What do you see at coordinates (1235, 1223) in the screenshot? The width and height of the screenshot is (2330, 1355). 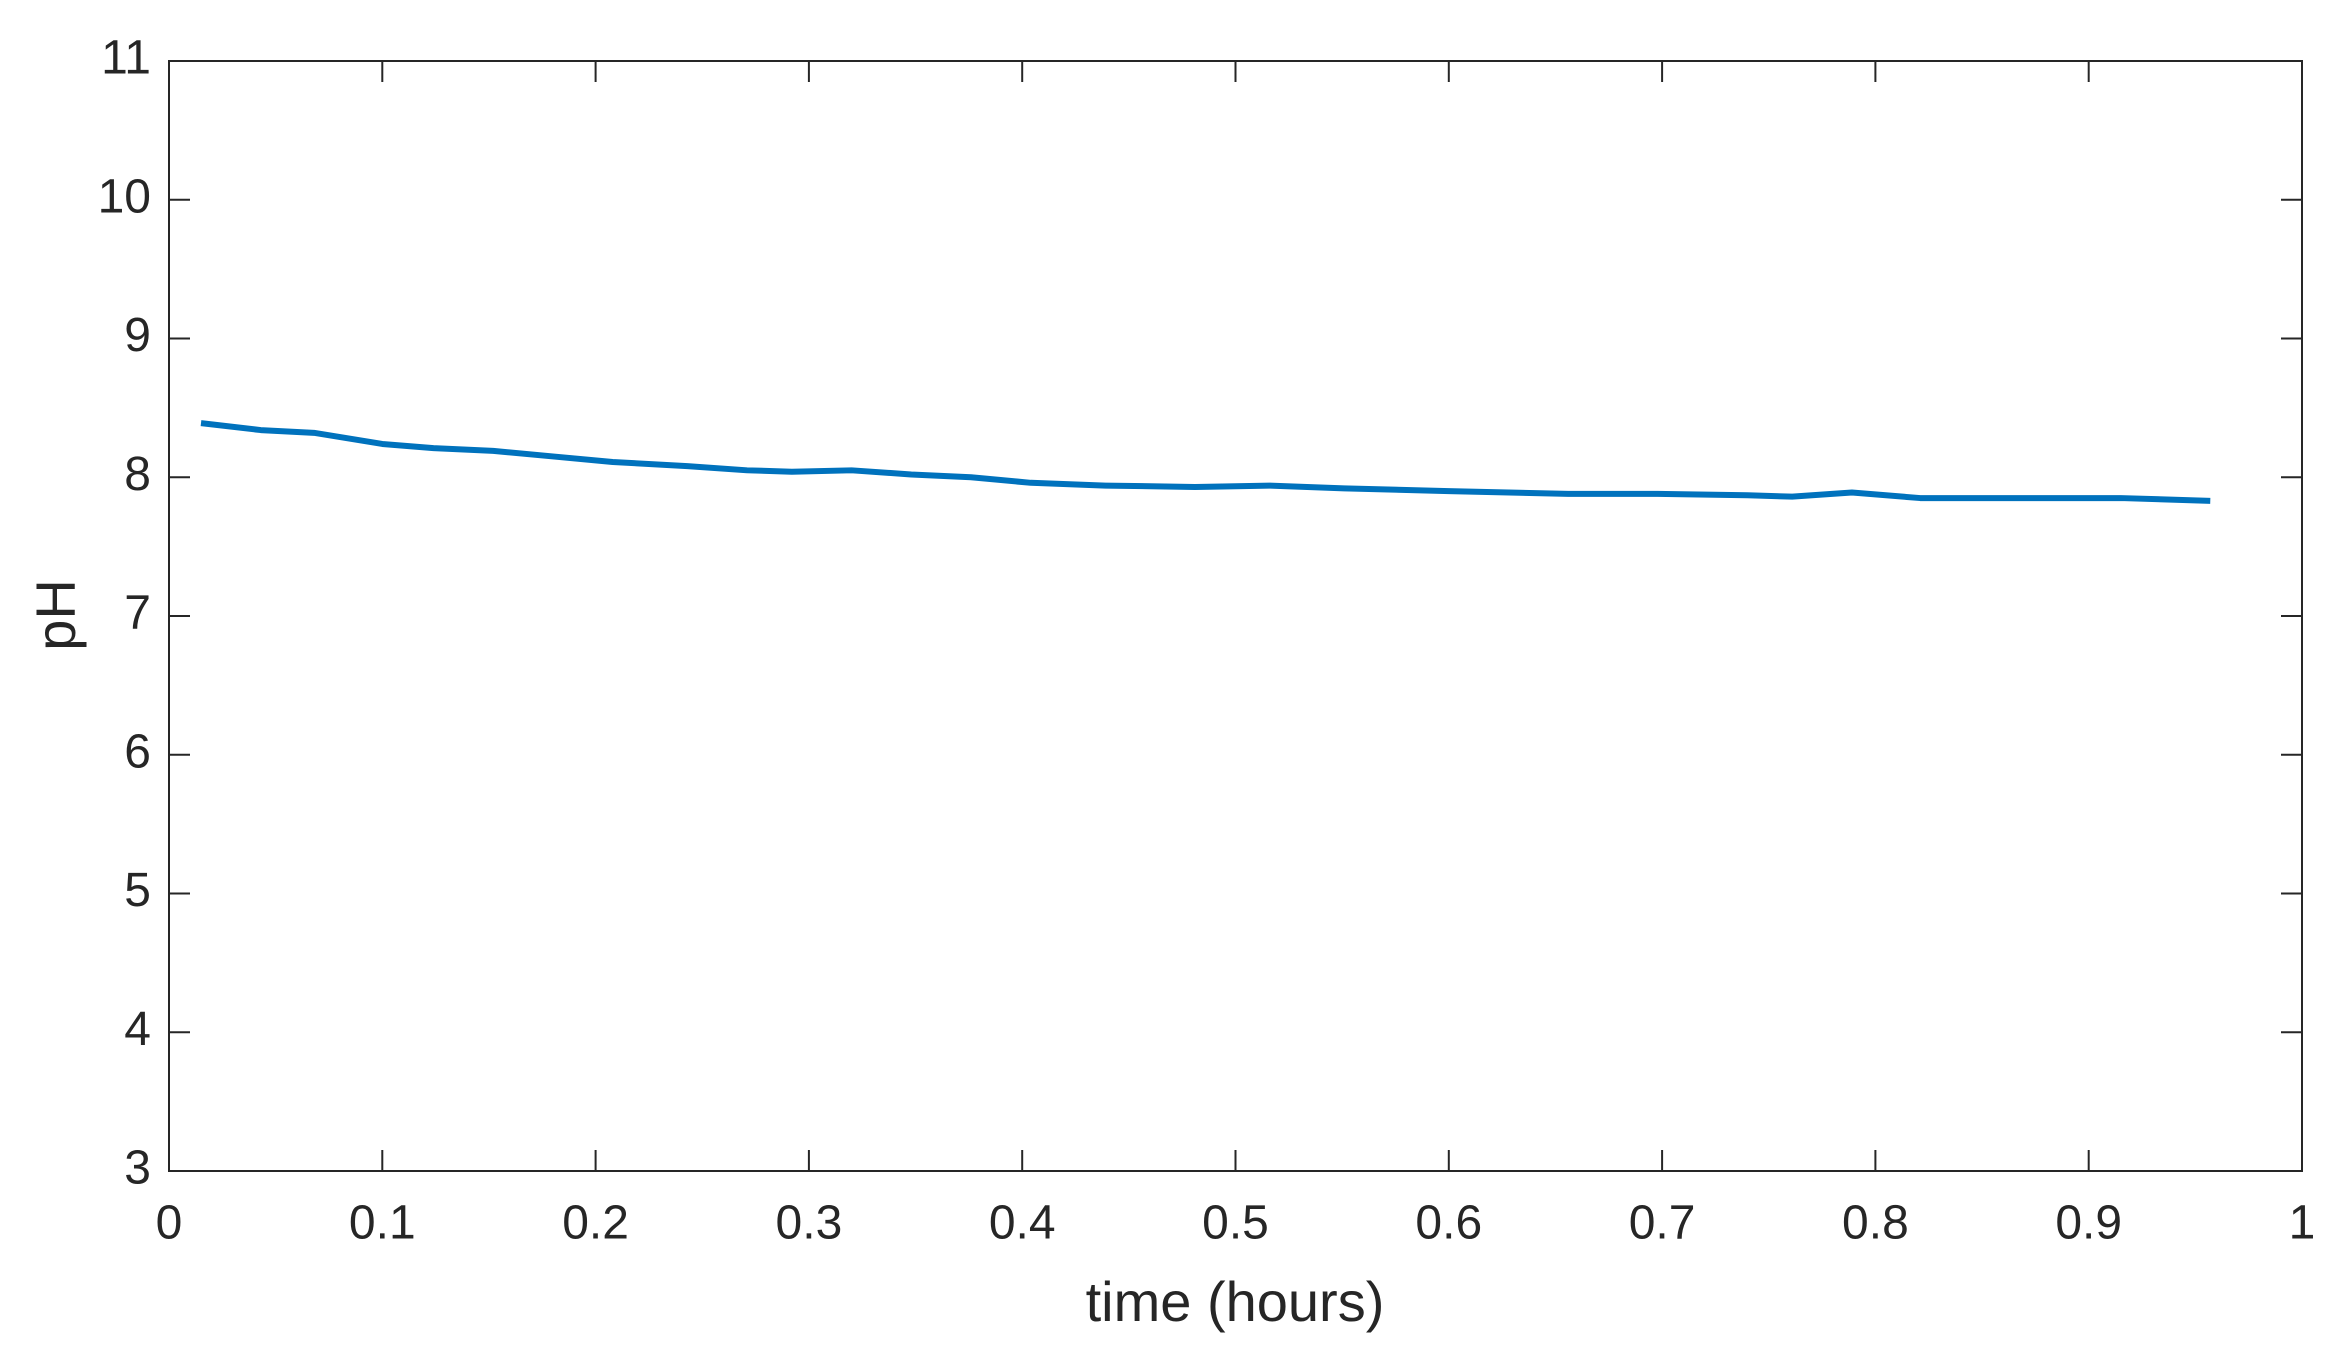 I see `x-tick-label: 0.5` at bounding box center [1235, 1223].